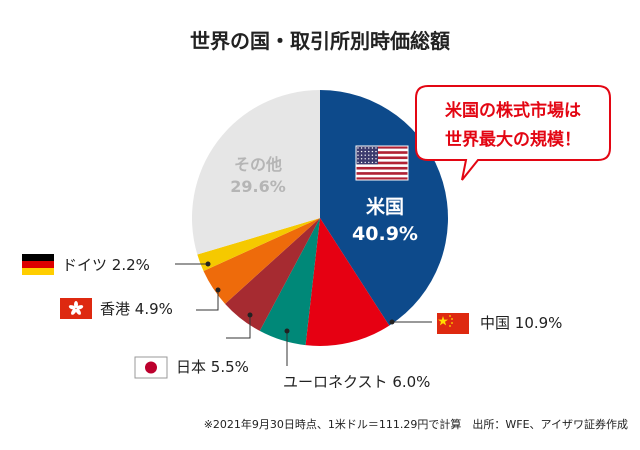 Image resolution: width=640 pixels, height=450 pixels. What do you see at coordinates (258, 164) in the screenshot?
I see `slice-label-6: その他` at bounding box center [258, 164].